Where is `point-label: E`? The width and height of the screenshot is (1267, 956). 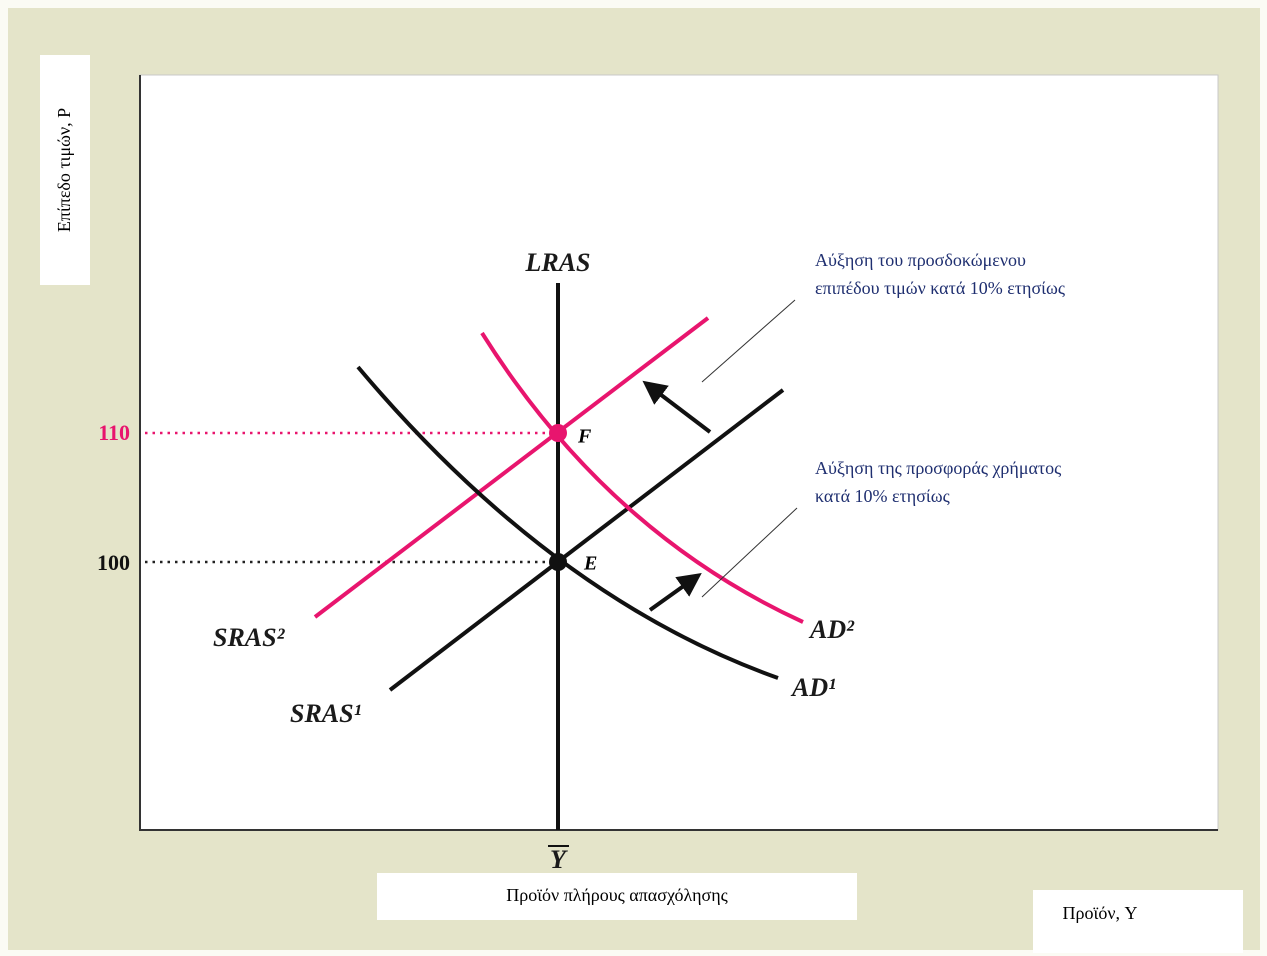 point-label: E is located at coordinates (590, 564).